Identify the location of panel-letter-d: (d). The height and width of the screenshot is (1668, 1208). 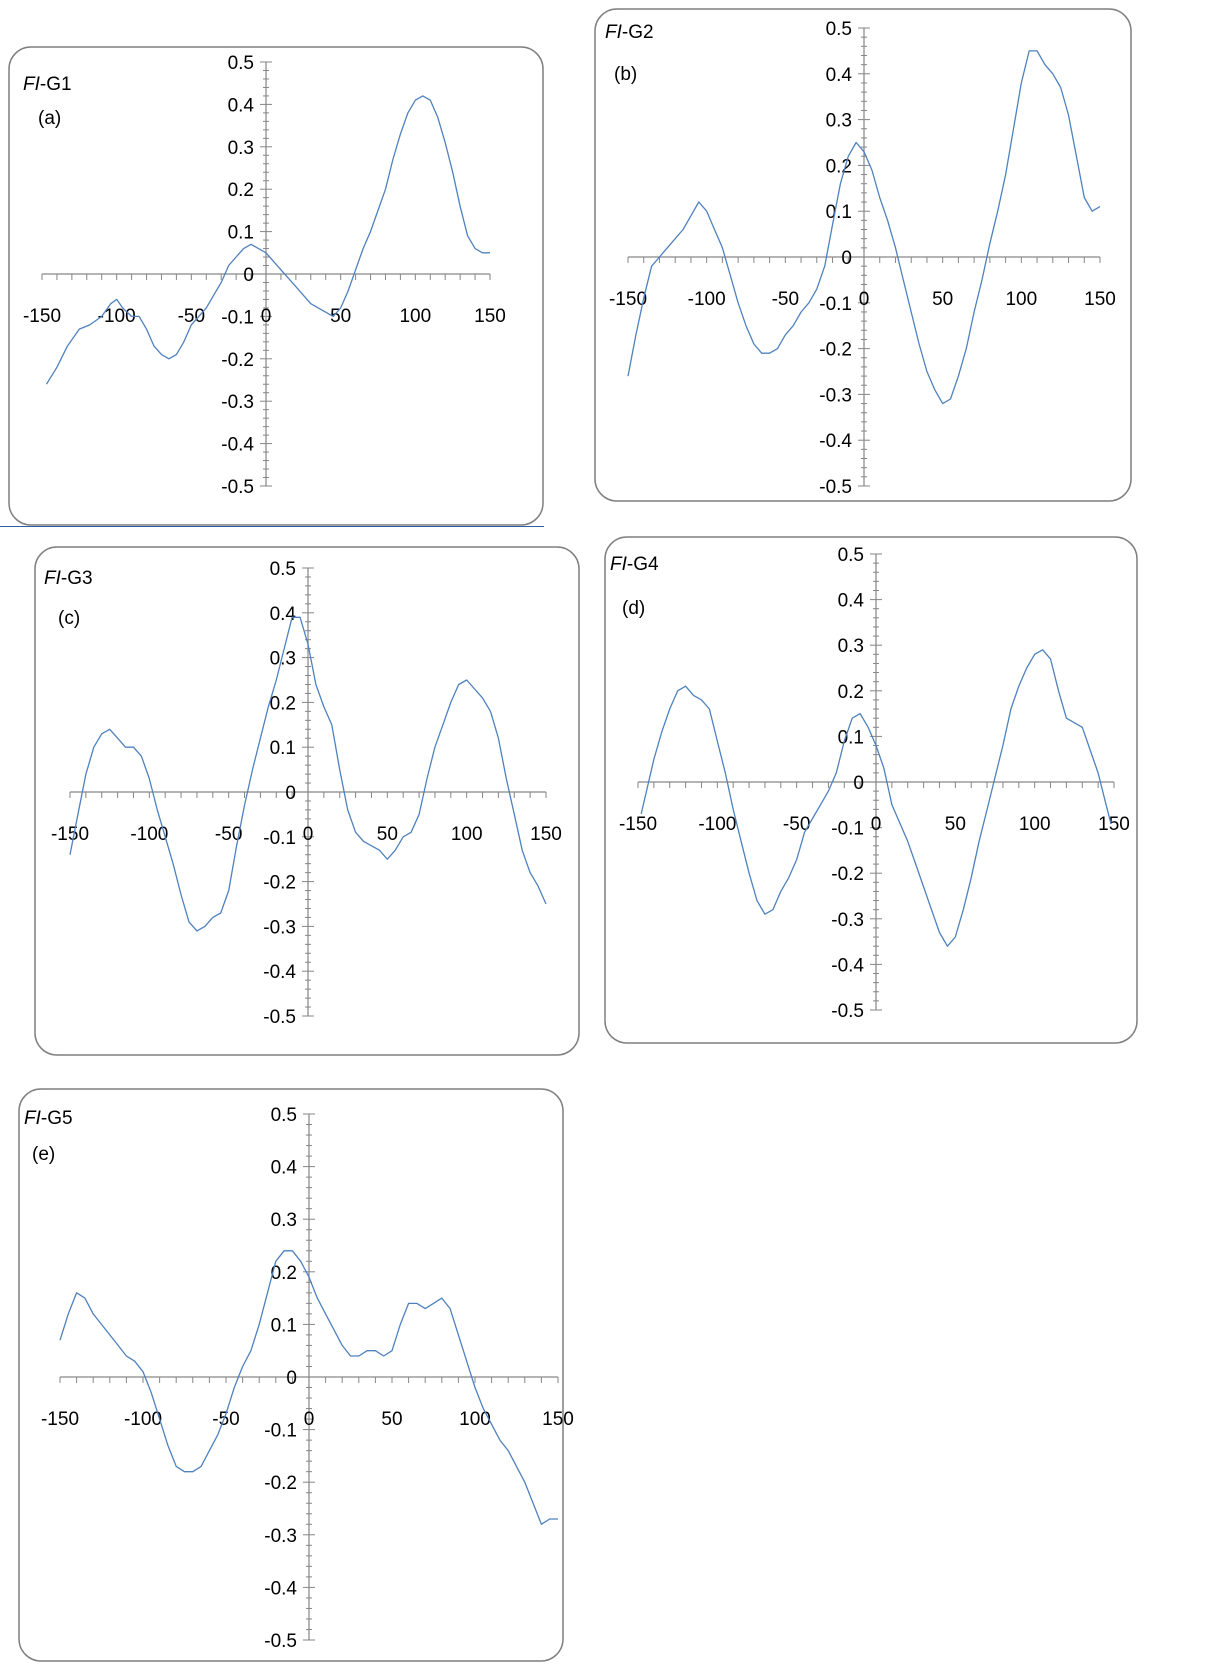
(633, 608).